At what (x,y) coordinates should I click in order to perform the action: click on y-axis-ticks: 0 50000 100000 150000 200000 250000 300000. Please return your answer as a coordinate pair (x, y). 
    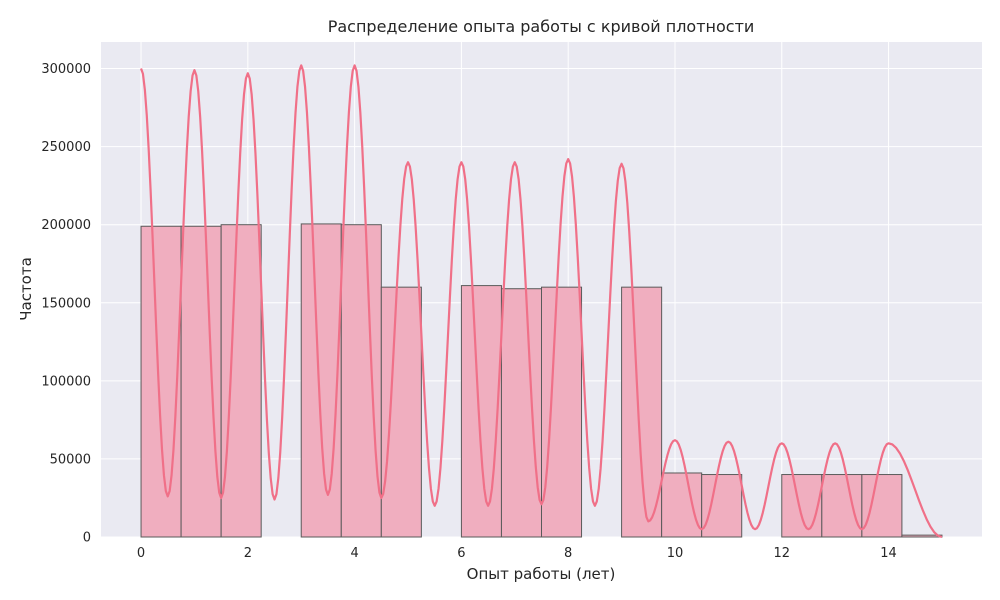
    Looking at the image, I should click on (66, 303).